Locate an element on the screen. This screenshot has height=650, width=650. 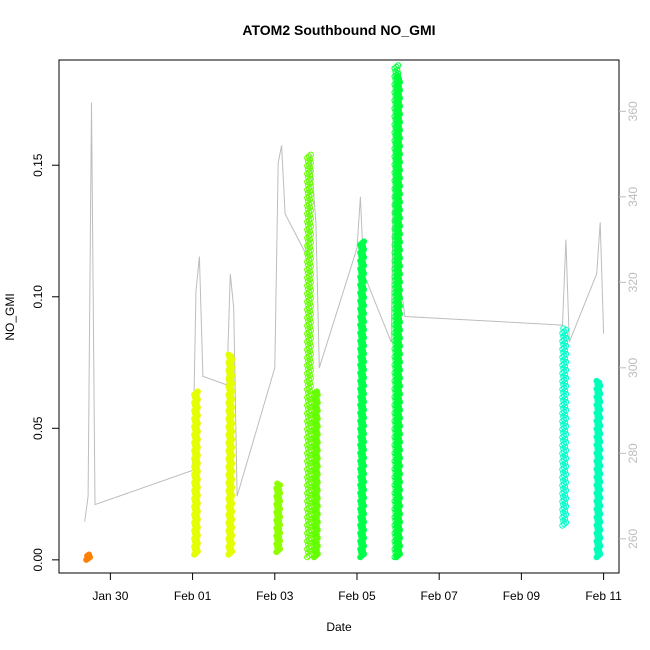
y-axis-right: 260 280 300 320 340 360 is located at coordinates (629, 325).